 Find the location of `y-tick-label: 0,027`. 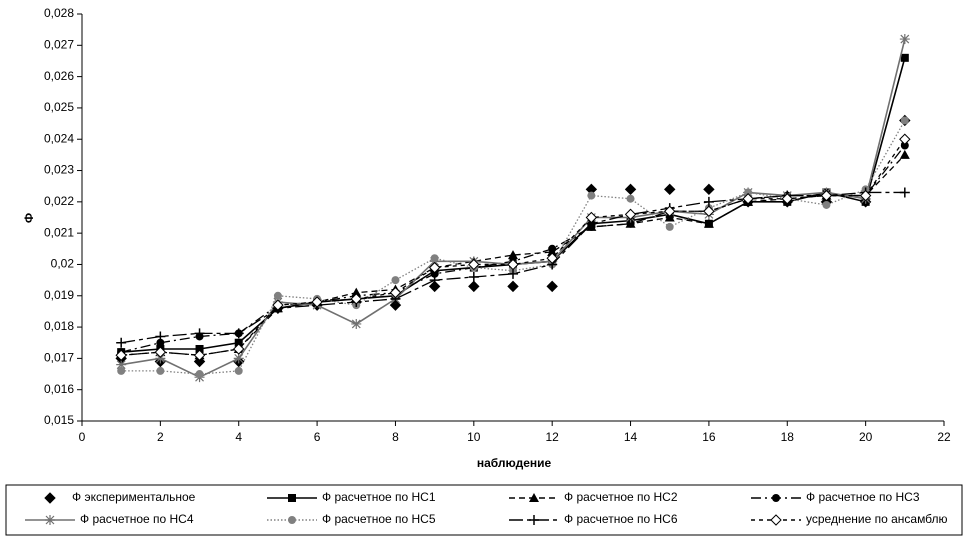

y-tick-label: 0,027 is located at coordinates (59, 44).